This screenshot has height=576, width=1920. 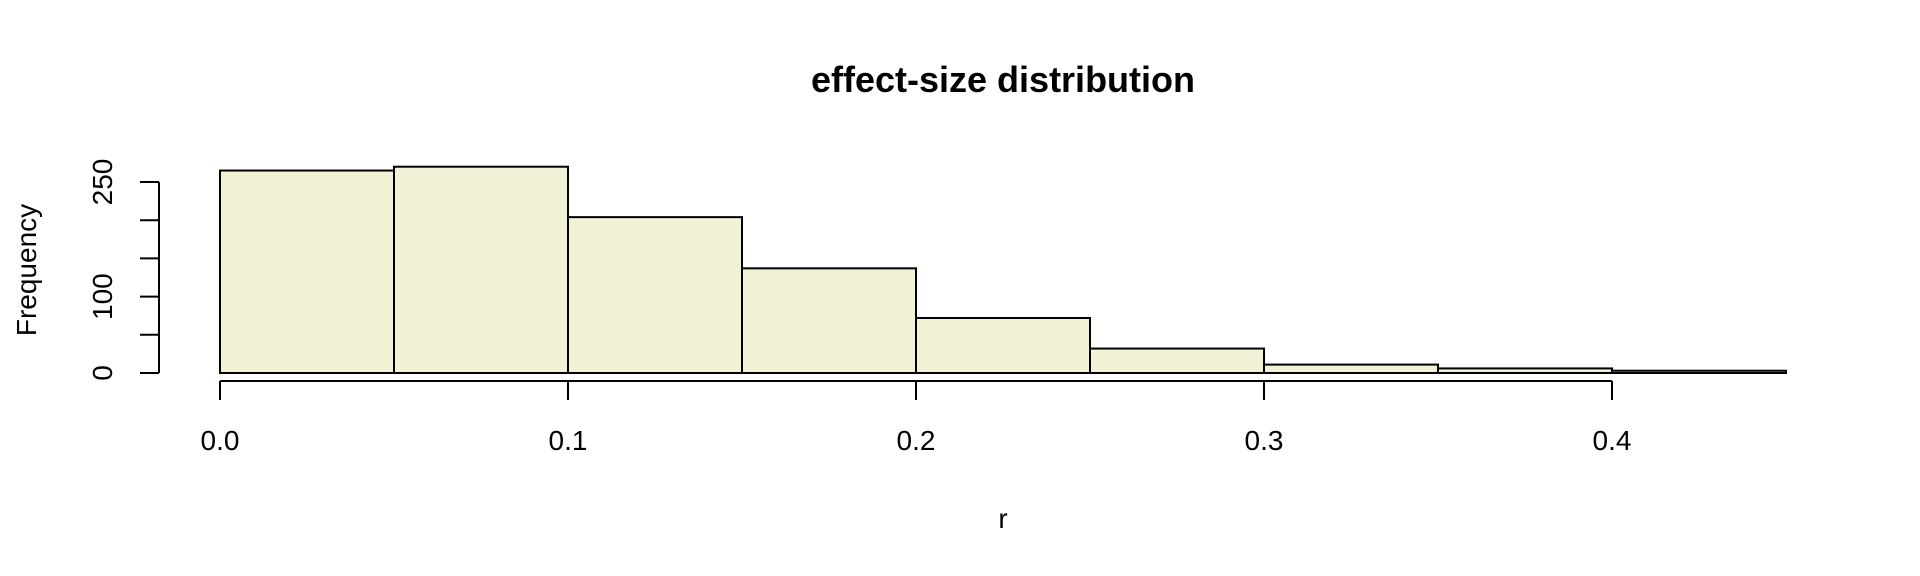 What do you see at coordinates (916, 440) in the screenshot?
I see `x-tick-label: 0.2` at bounding box center [916, 440].